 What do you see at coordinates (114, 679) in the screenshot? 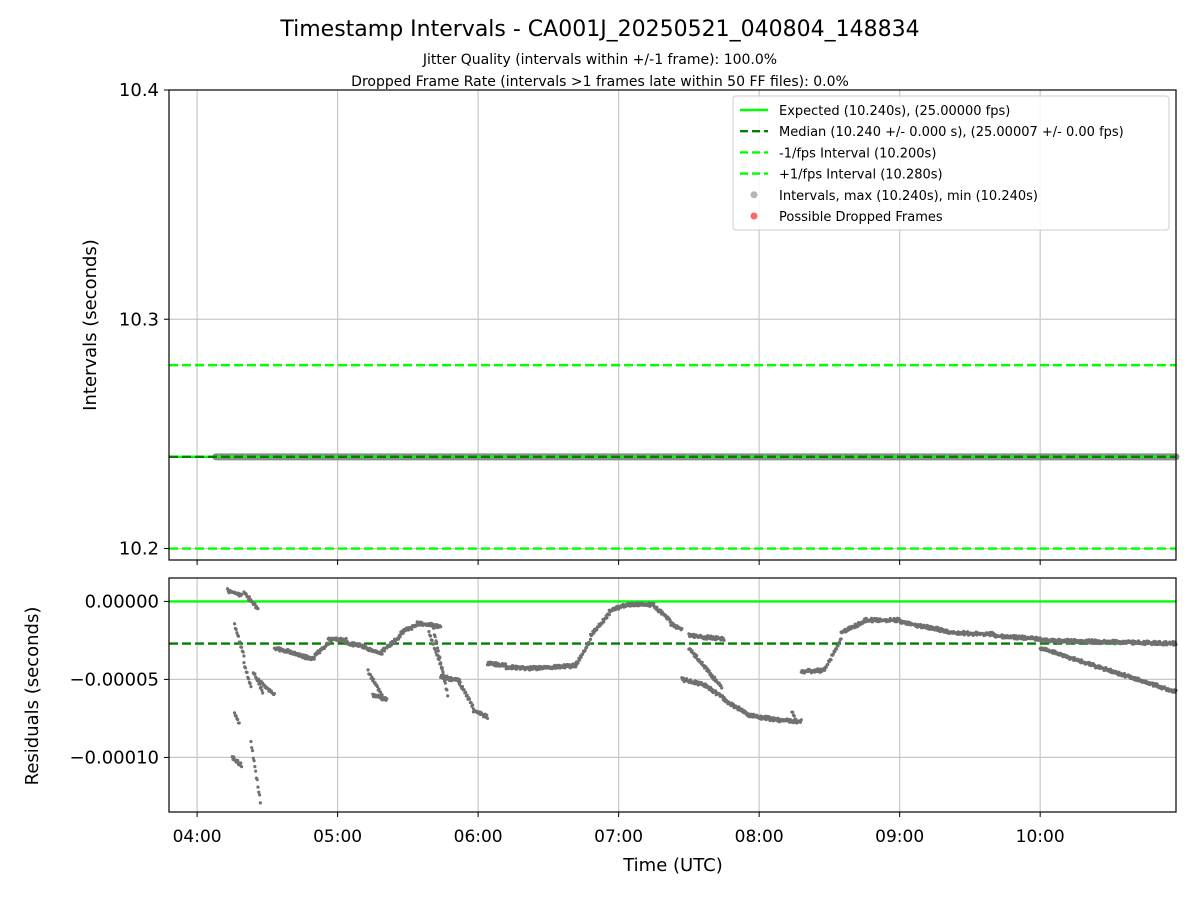
I see `y-tick-label: −0.00005` at bounding box center [114, 679].